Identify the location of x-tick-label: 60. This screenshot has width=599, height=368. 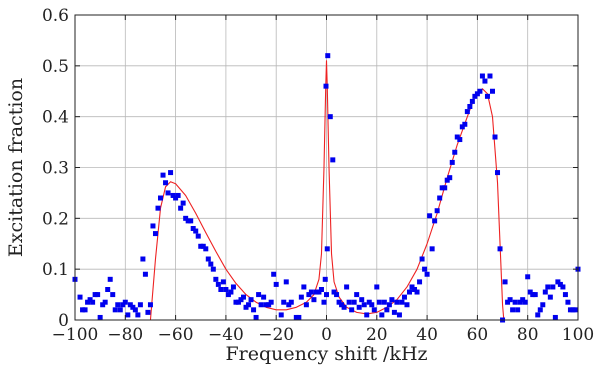
(478, 335).